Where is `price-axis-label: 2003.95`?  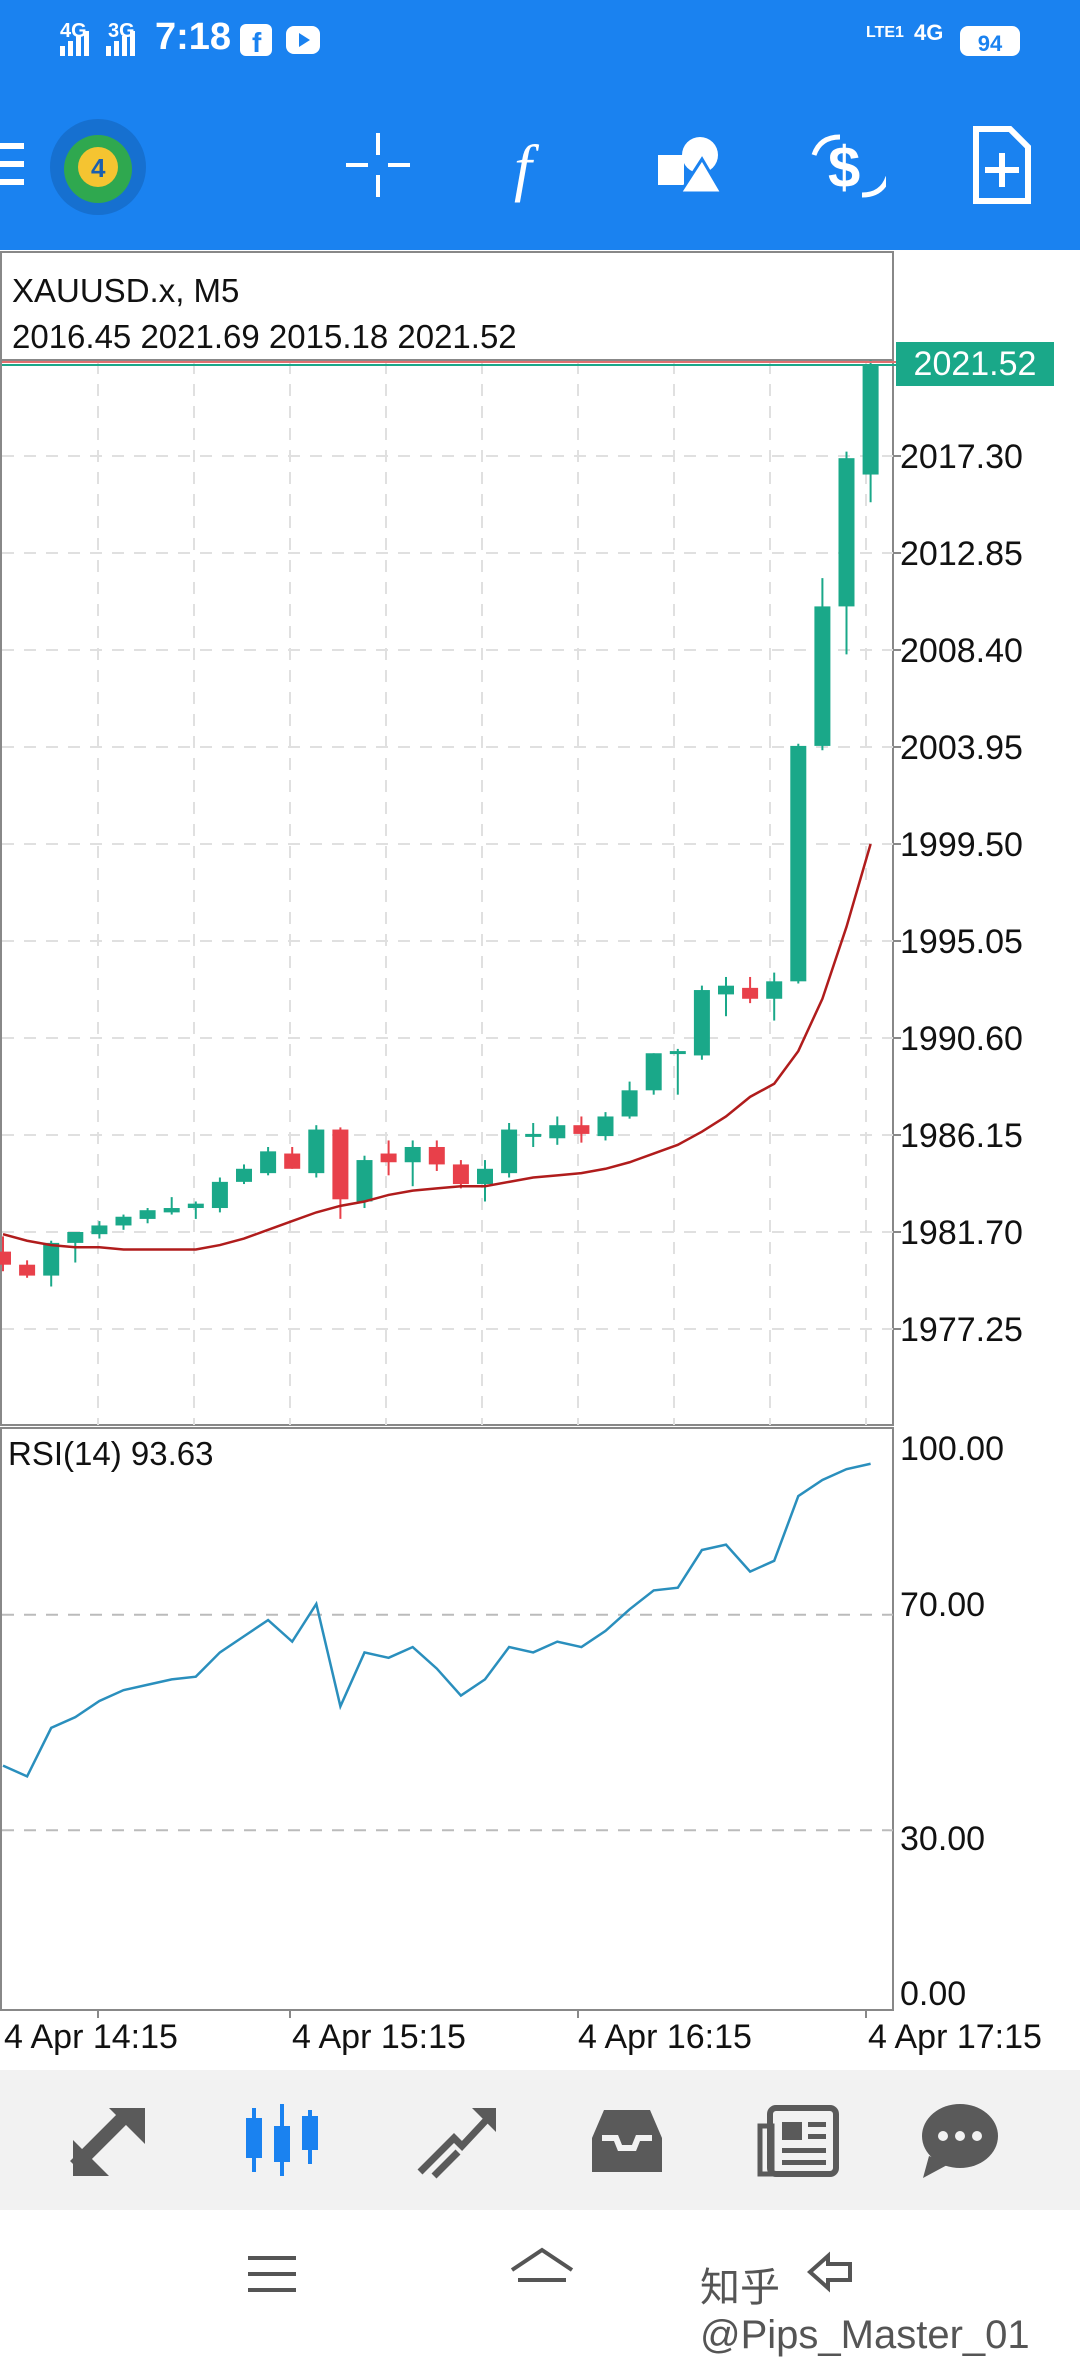
price-axis-label: 2003.95 is located at coordinates (961, 748).